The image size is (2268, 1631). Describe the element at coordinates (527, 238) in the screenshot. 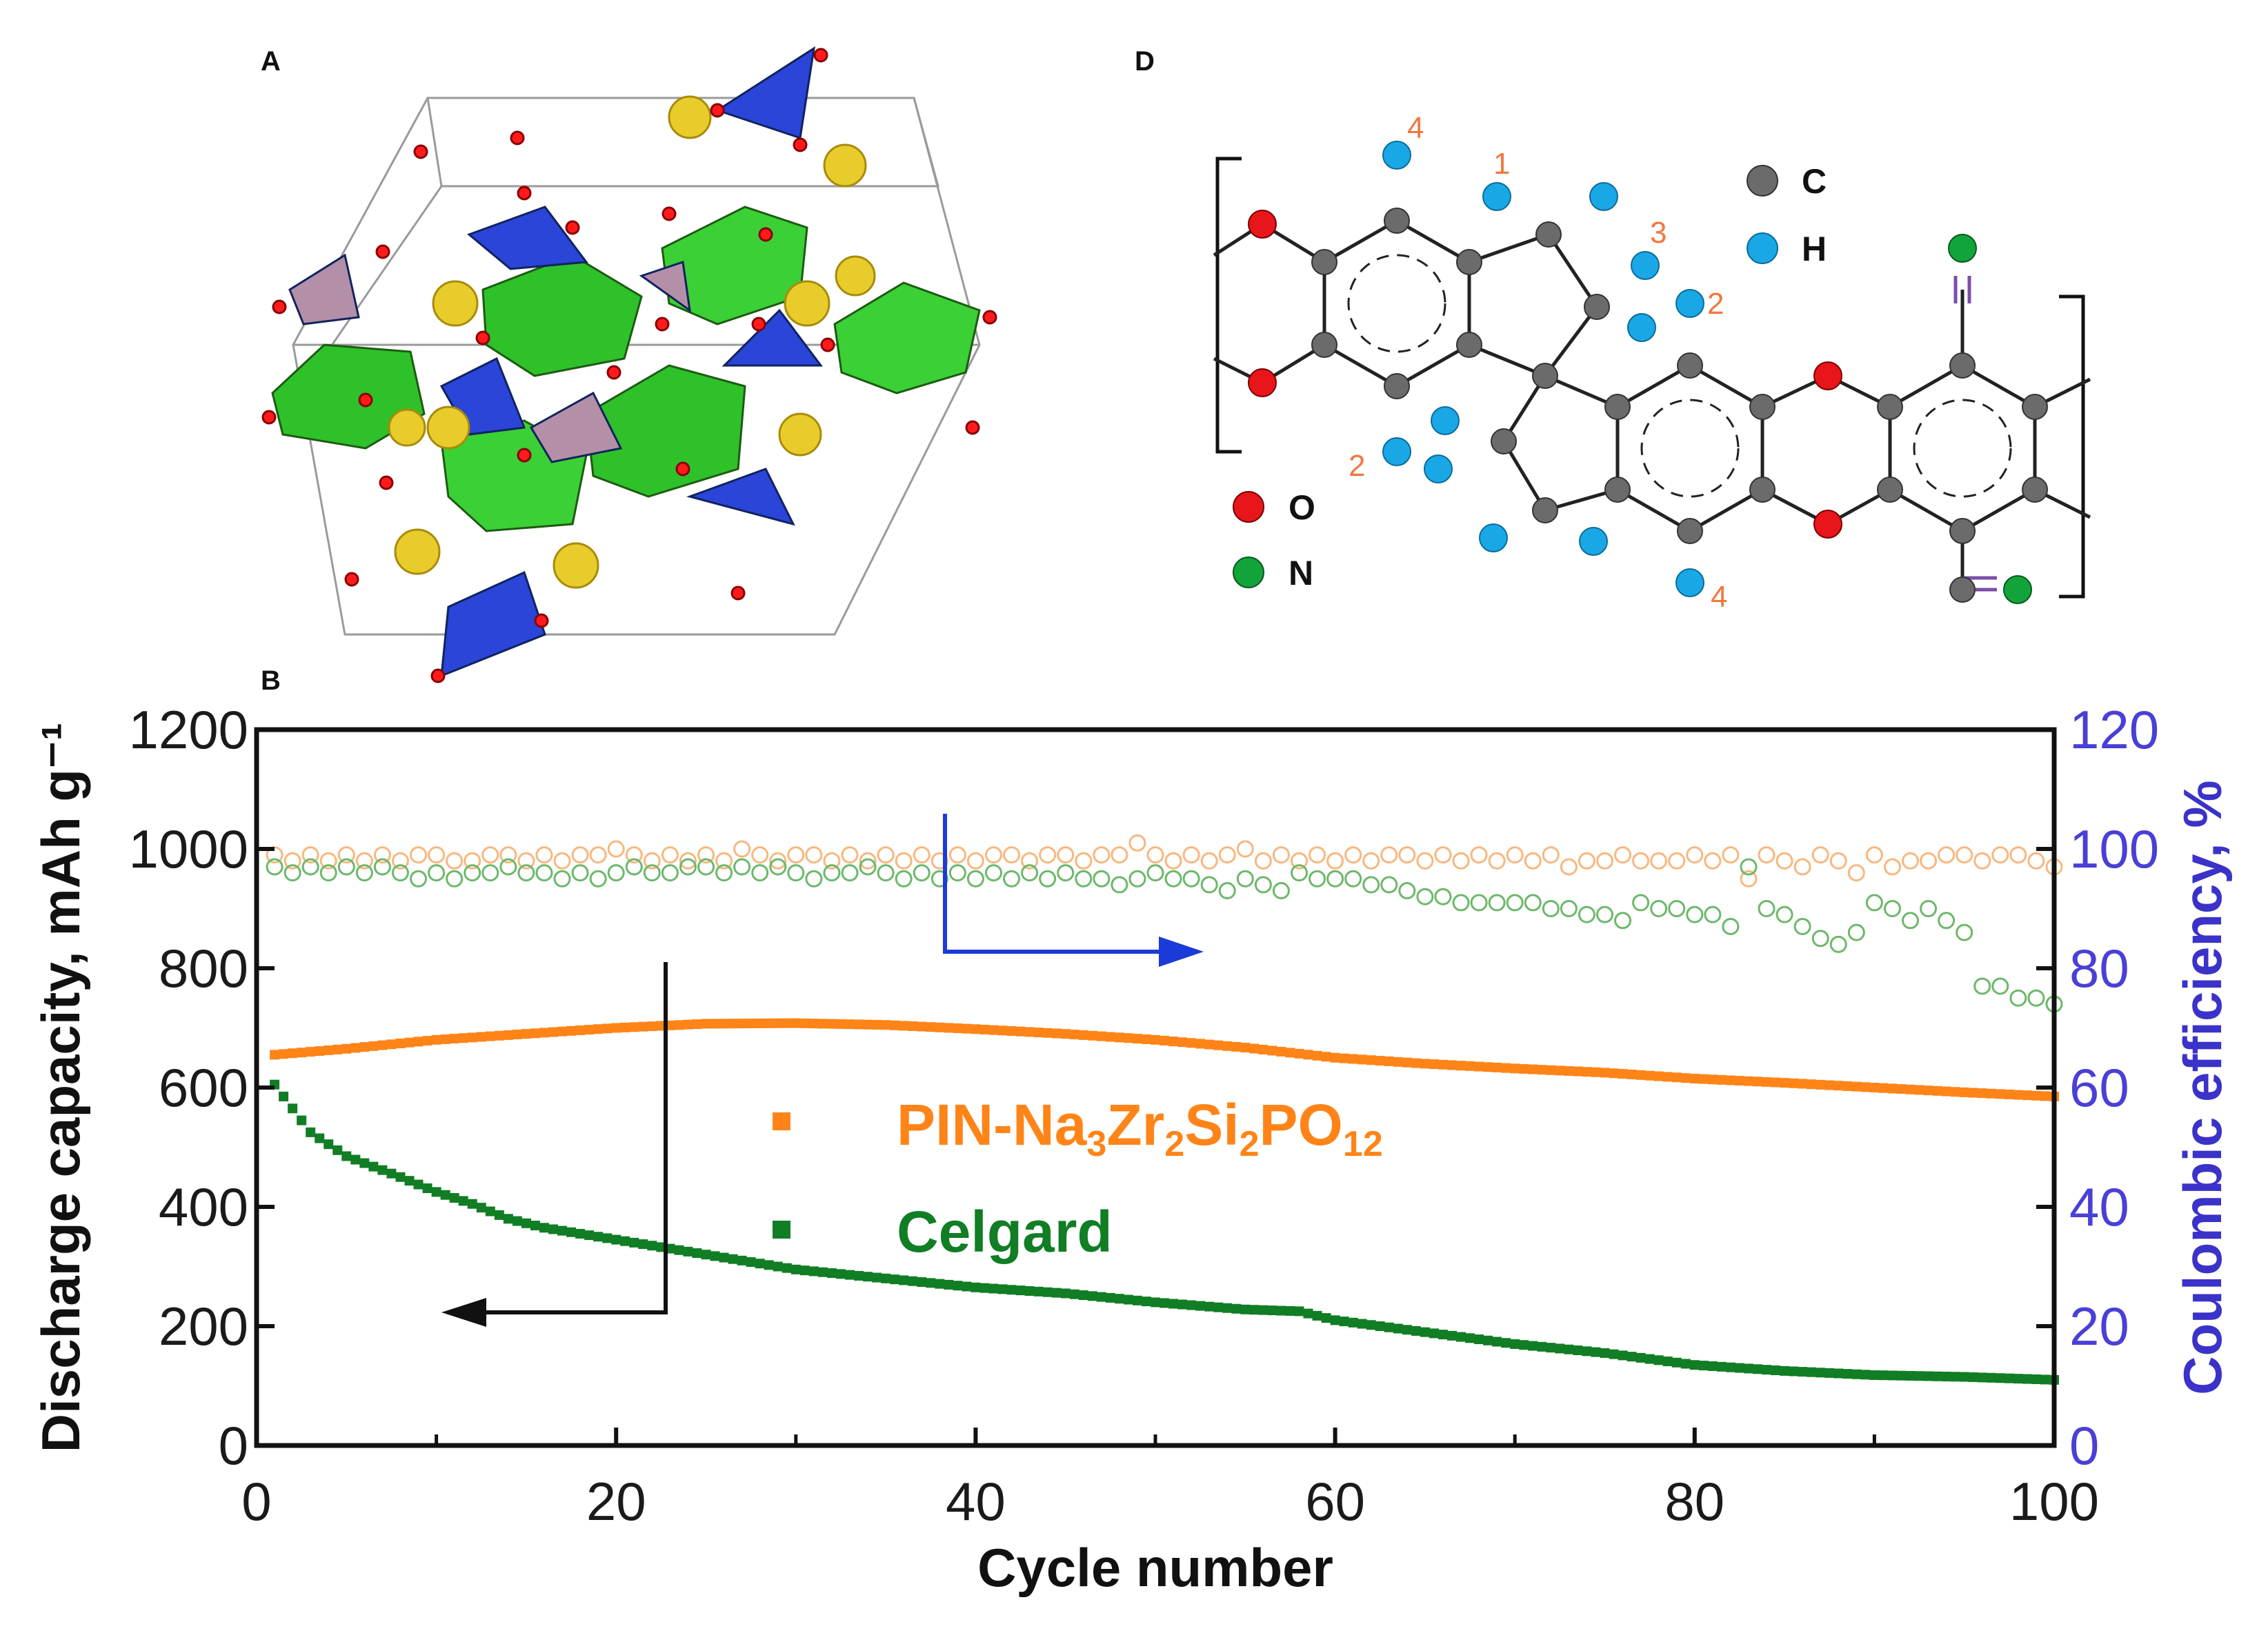

I see `si-tetrahedron` at that location.